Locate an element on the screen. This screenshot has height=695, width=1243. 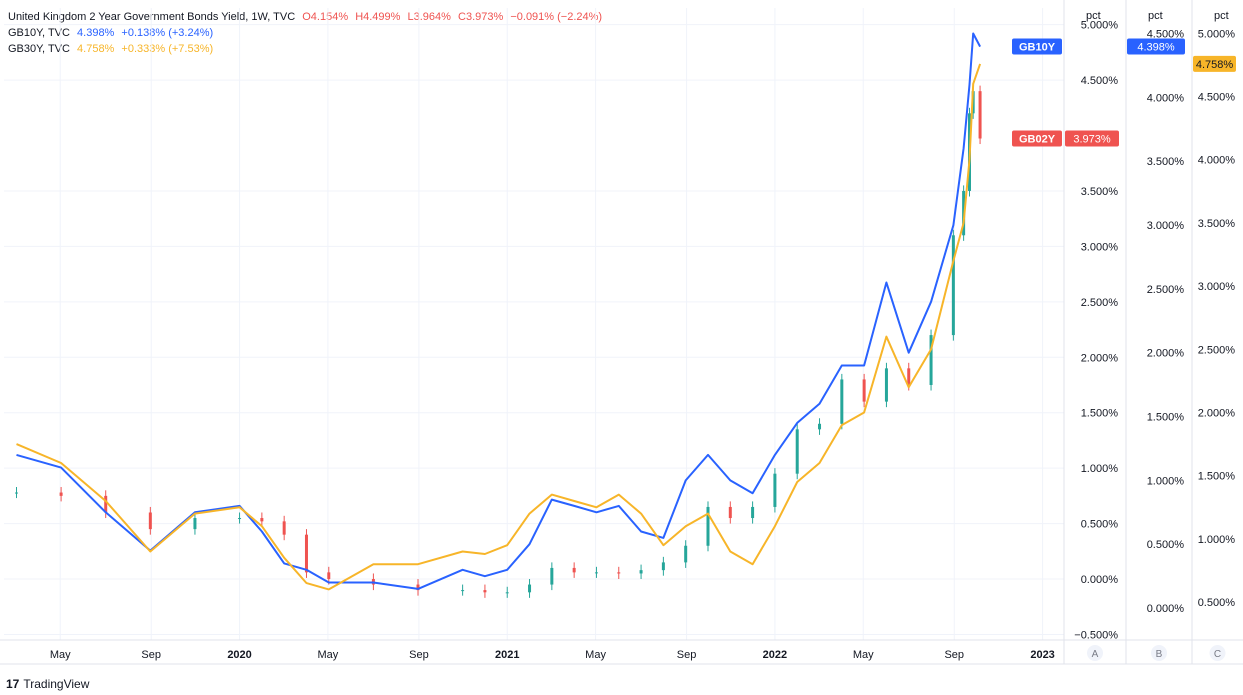
chart-labels: GB10Y 4.398% 4.758% GB02Y 3.973% is located at coordinates (1124, 92).